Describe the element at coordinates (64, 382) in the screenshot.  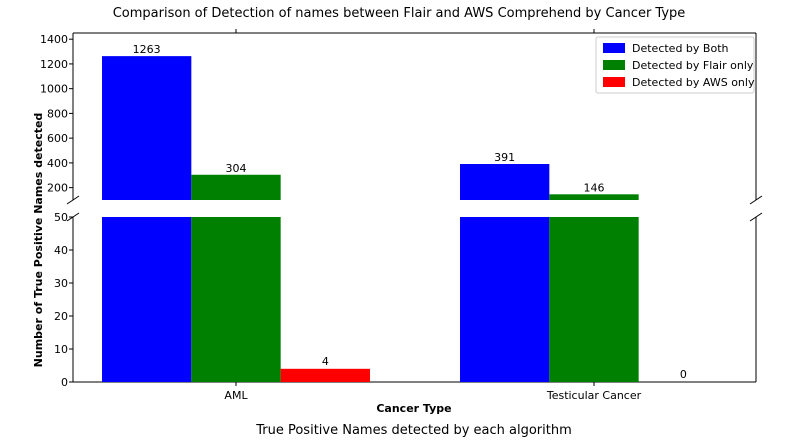
I see `lower-y-tick-label: 0` at that location.